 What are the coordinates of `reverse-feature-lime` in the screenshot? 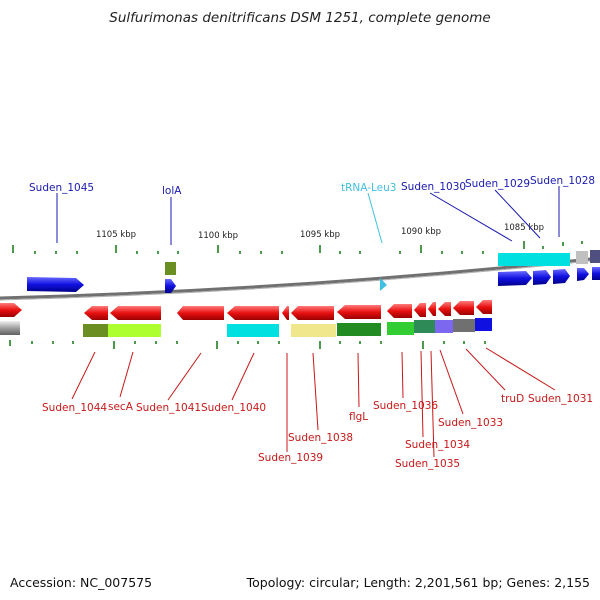 It's located at (134, 330).